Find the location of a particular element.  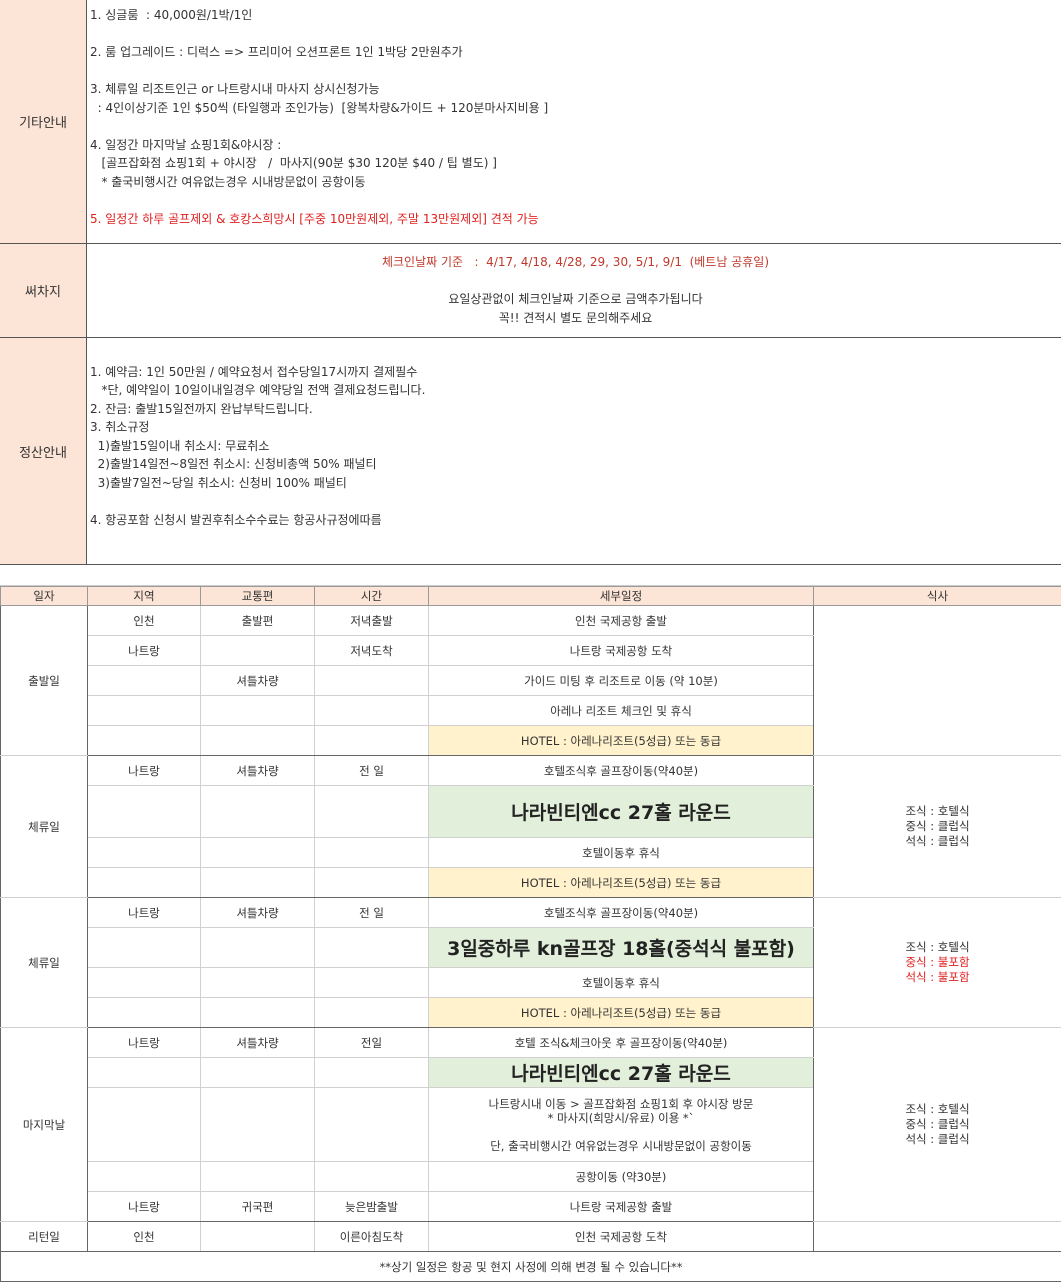

meal-item: 중식 : 클럽식 is located at coordinates (937, 1124).